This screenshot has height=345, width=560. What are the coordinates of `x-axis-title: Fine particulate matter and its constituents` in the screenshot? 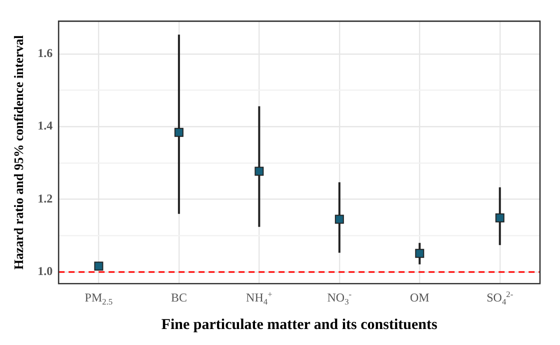 It's located at (299, 324).